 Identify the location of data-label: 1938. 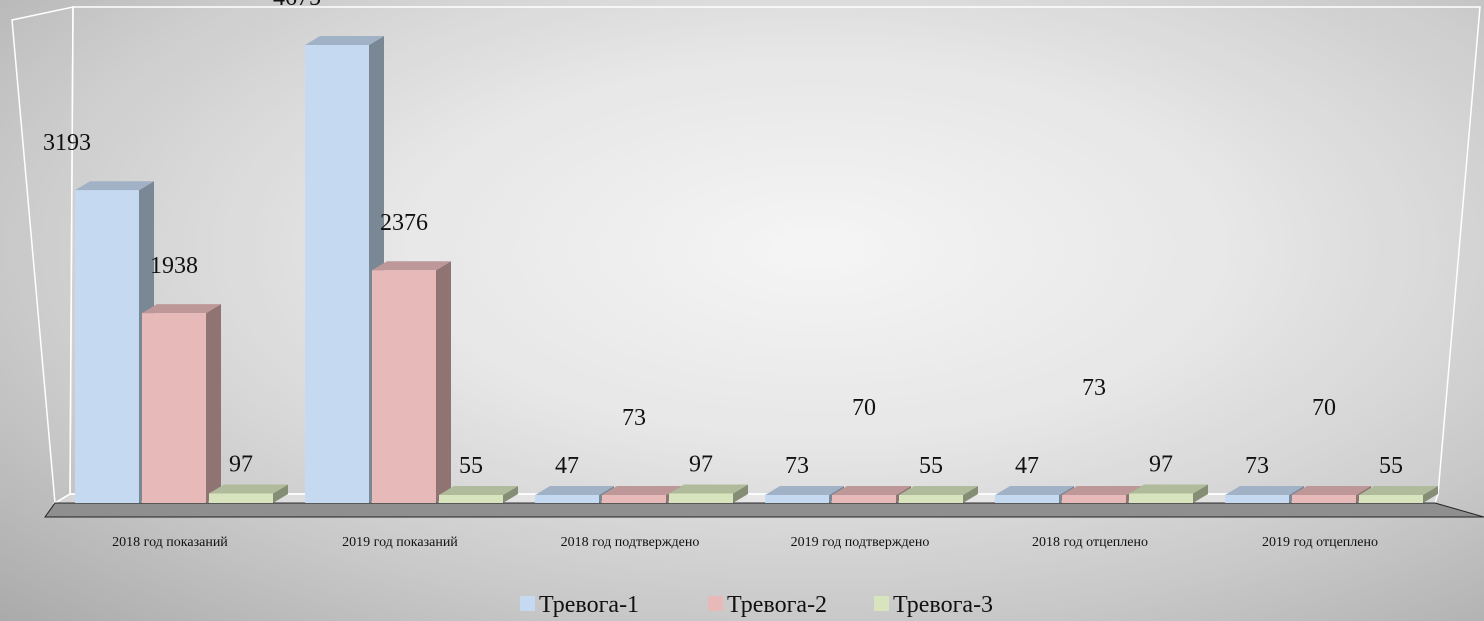
(174, 266).